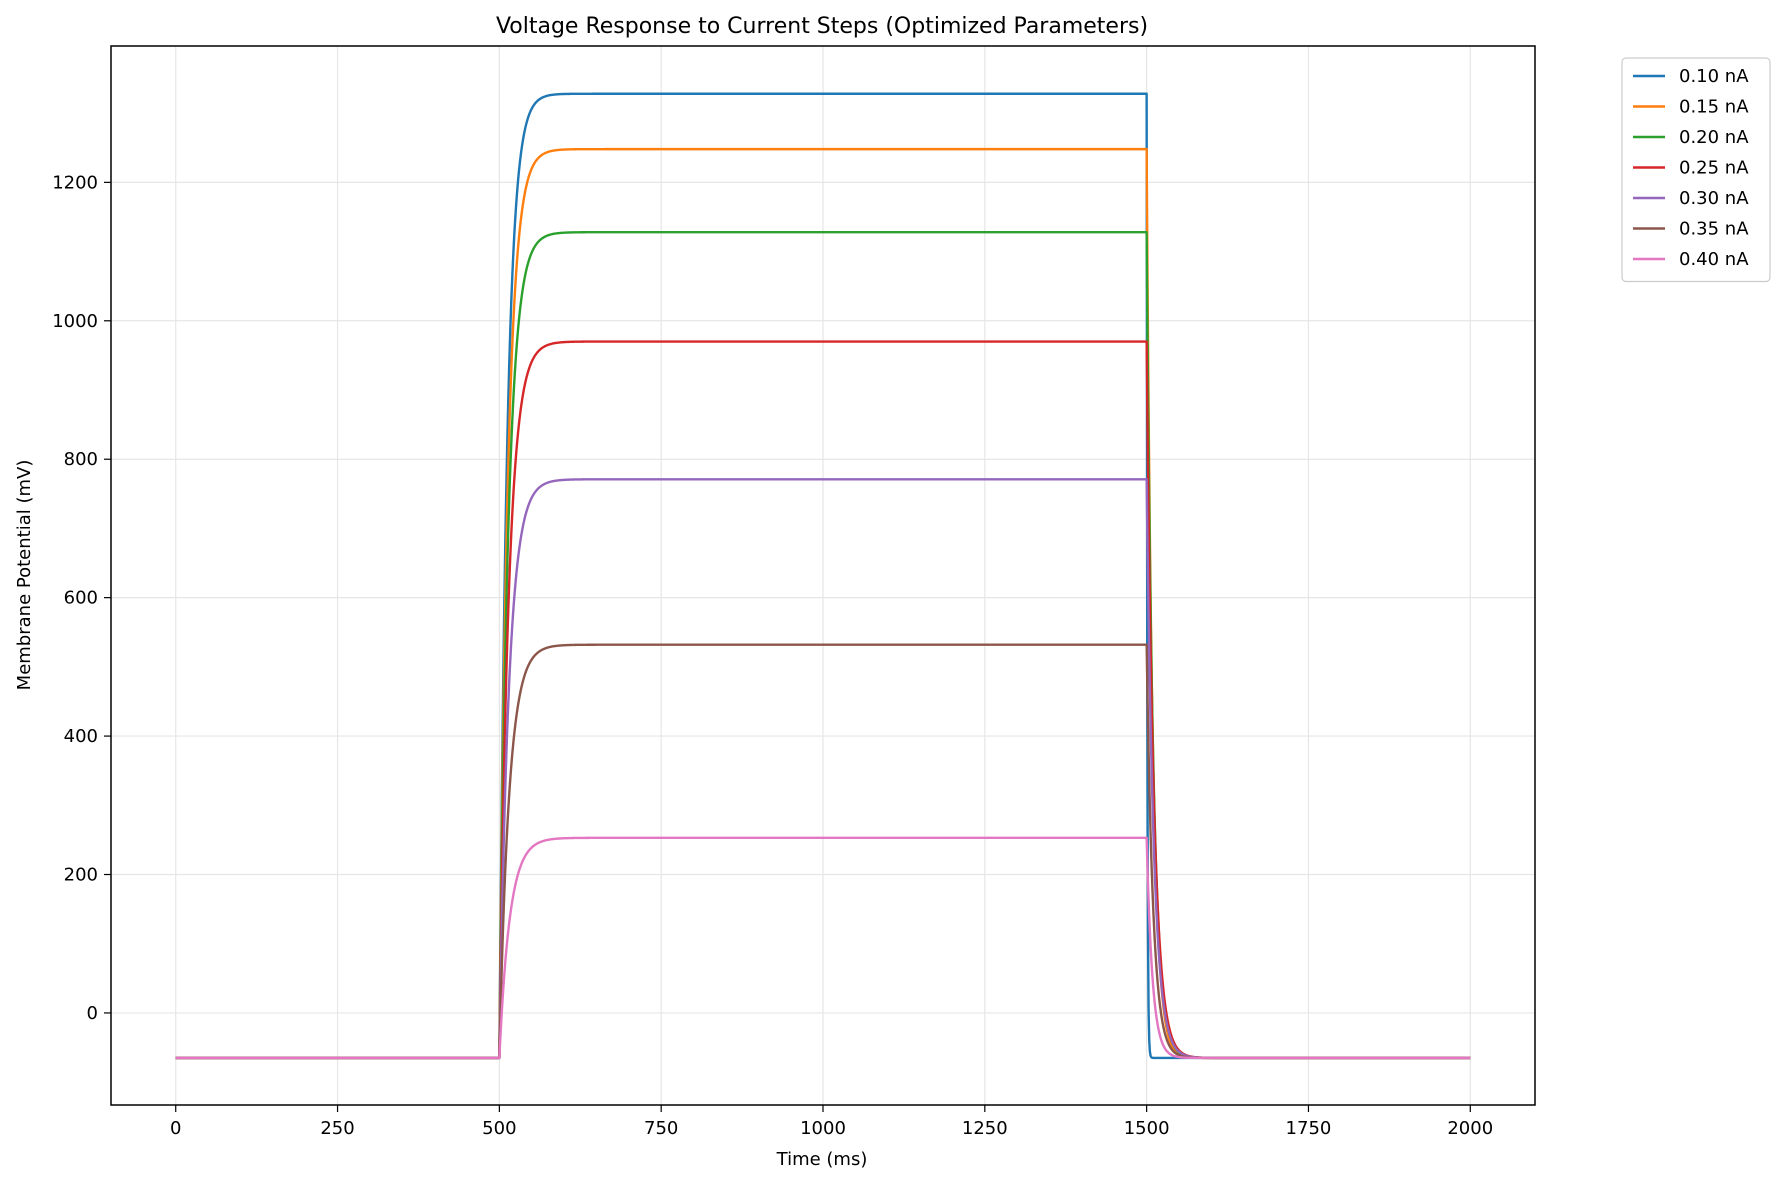 Image resolution: width=1784 pixels, height=1182 pixels. I want to click on y-tick-label: 1000, so click(75, 321).